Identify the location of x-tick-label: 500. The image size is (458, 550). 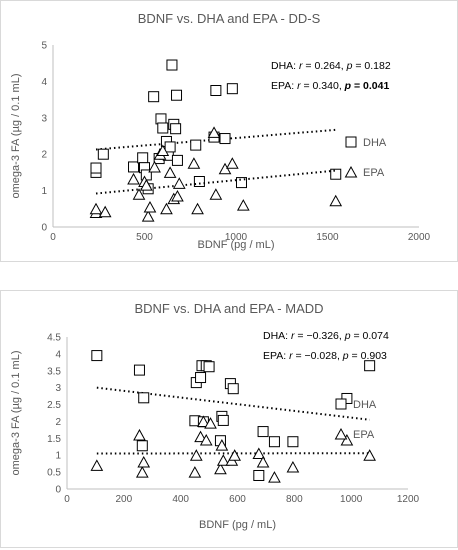
(144, 237).